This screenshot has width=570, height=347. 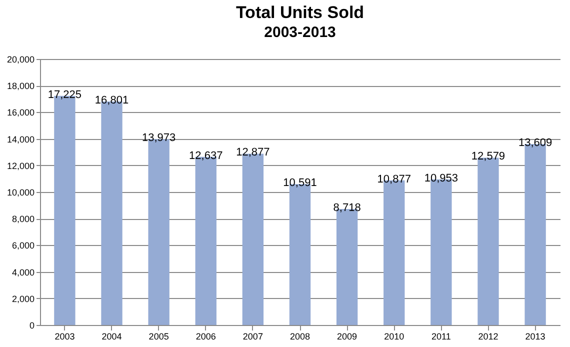 What do you see at coordinates (20, 86) in the screenshot?
I see `y-tick-label: 18,000` at bounding box center [20, 86].